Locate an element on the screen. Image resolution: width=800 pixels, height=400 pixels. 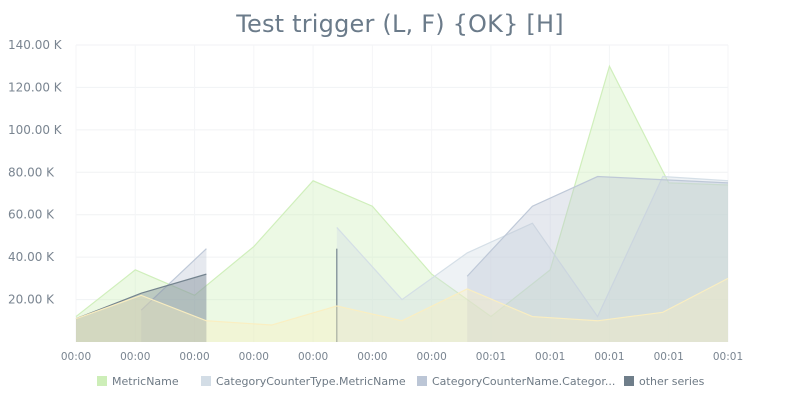
y-tick-label: 100.00 K is located at coordinates (35, 130).